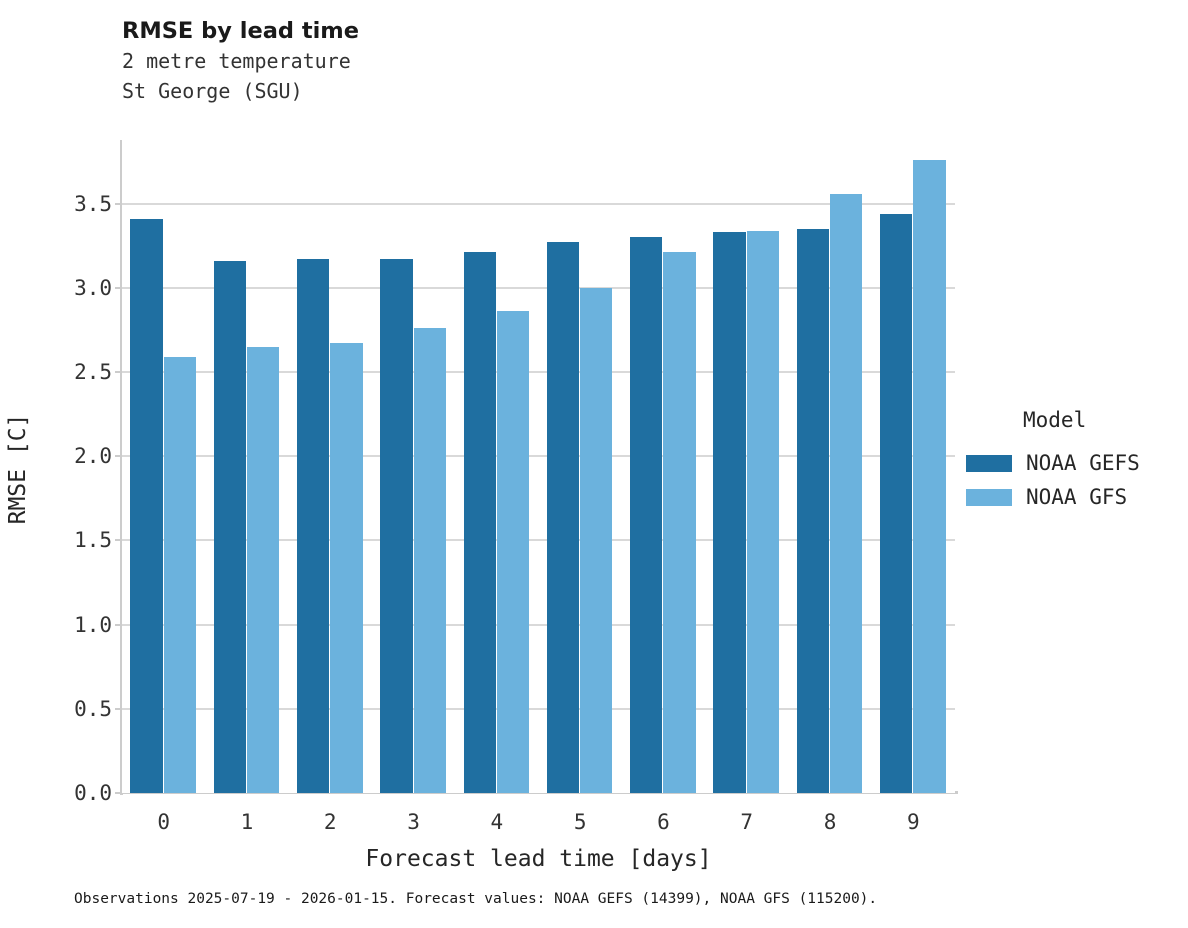 The height and width of the screenshot is (928, 1188). I want to click on legend-label: NOAA GEFS, so click(1083, 463).